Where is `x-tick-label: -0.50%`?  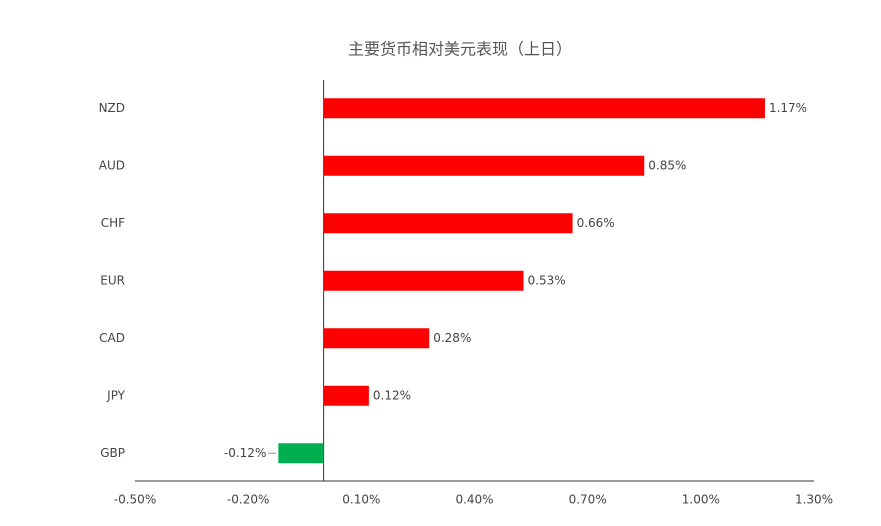
x-tick-label: -0.50% is located at coordinates (135, 500).